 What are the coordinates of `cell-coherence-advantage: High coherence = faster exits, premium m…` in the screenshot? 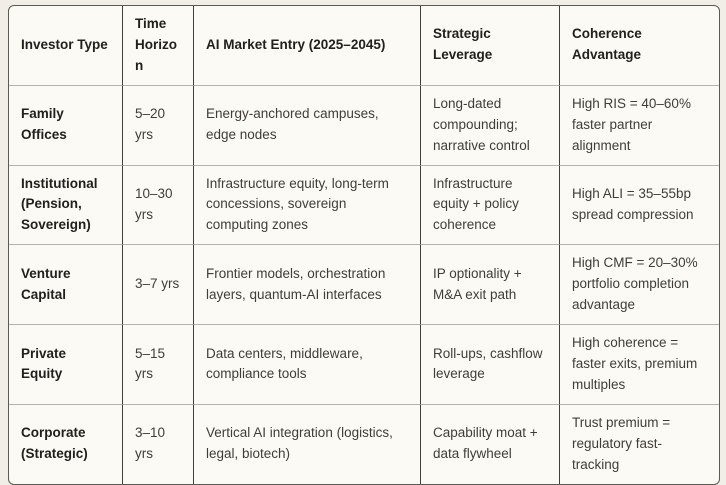 It's located at (639, 364).